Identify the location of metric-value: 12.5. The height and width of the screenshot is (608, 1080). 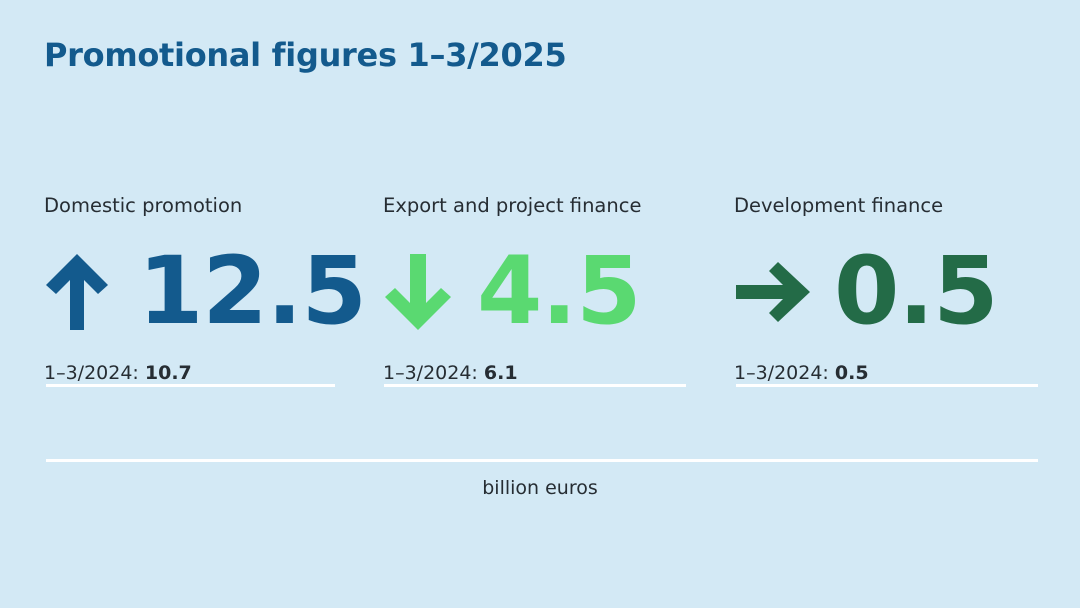
(252, 291).